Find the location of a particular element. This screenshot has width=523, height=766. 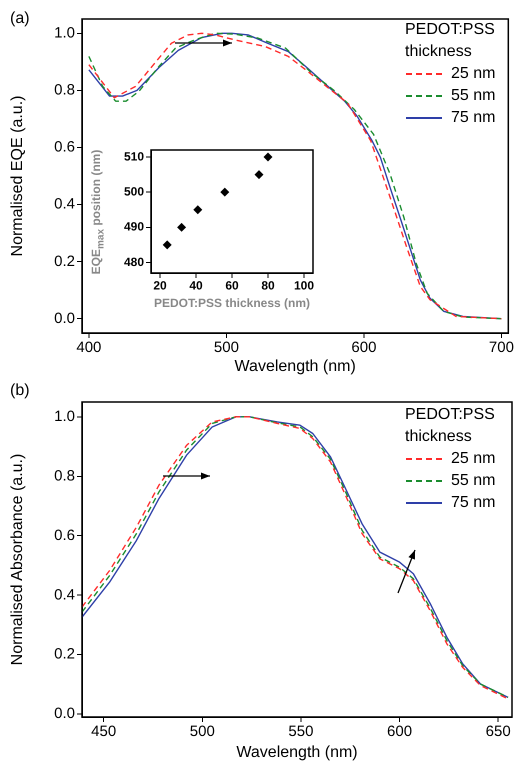

x-tick-label: 450 is located at coordinates (103, 731).